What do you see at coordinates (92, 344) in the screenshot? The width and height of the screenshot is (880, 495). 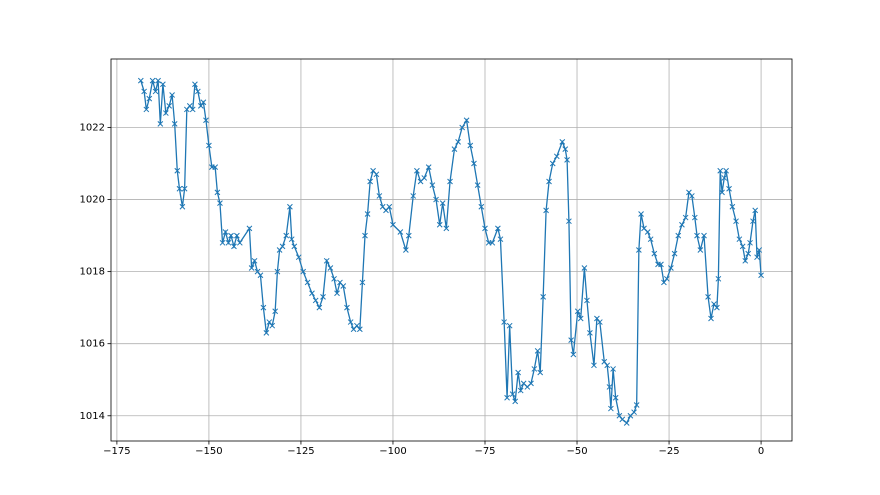 I see `y-tick-label: 1016` at bounding box center [92, 344].